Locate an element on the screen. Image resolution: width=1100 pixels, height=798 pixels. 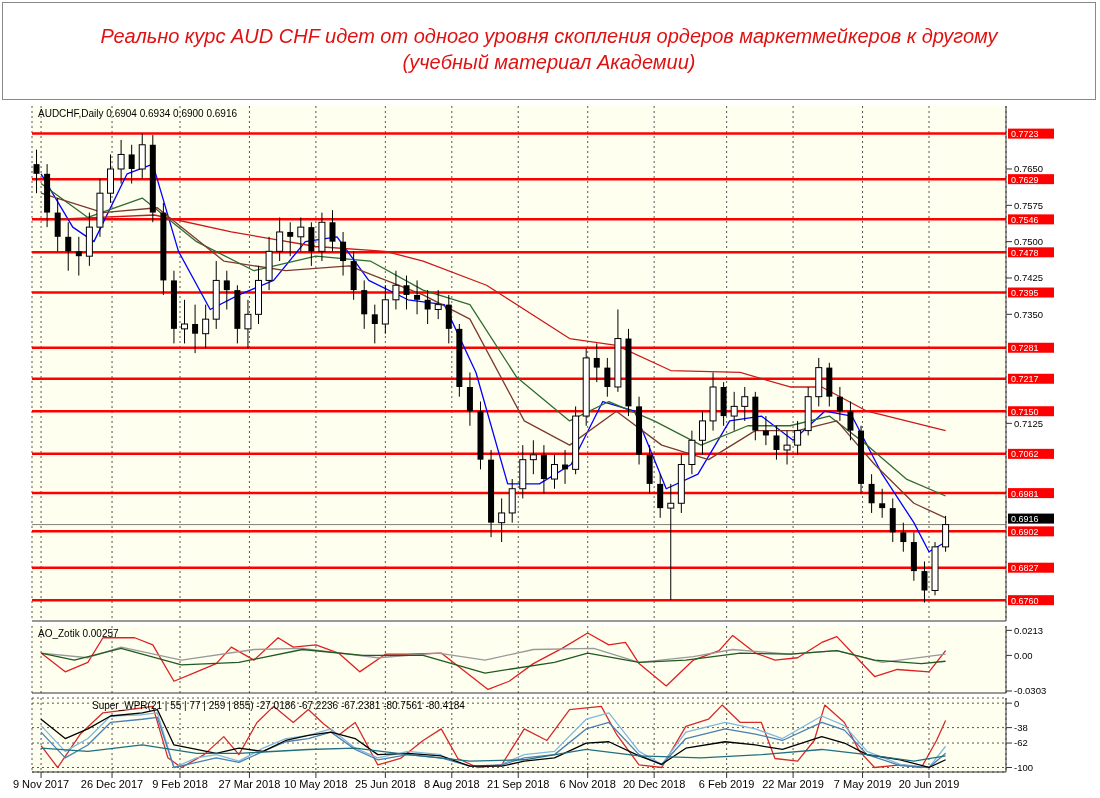
x-tick-label: 27 Mar 2018 is located at coordinates (249, 783).